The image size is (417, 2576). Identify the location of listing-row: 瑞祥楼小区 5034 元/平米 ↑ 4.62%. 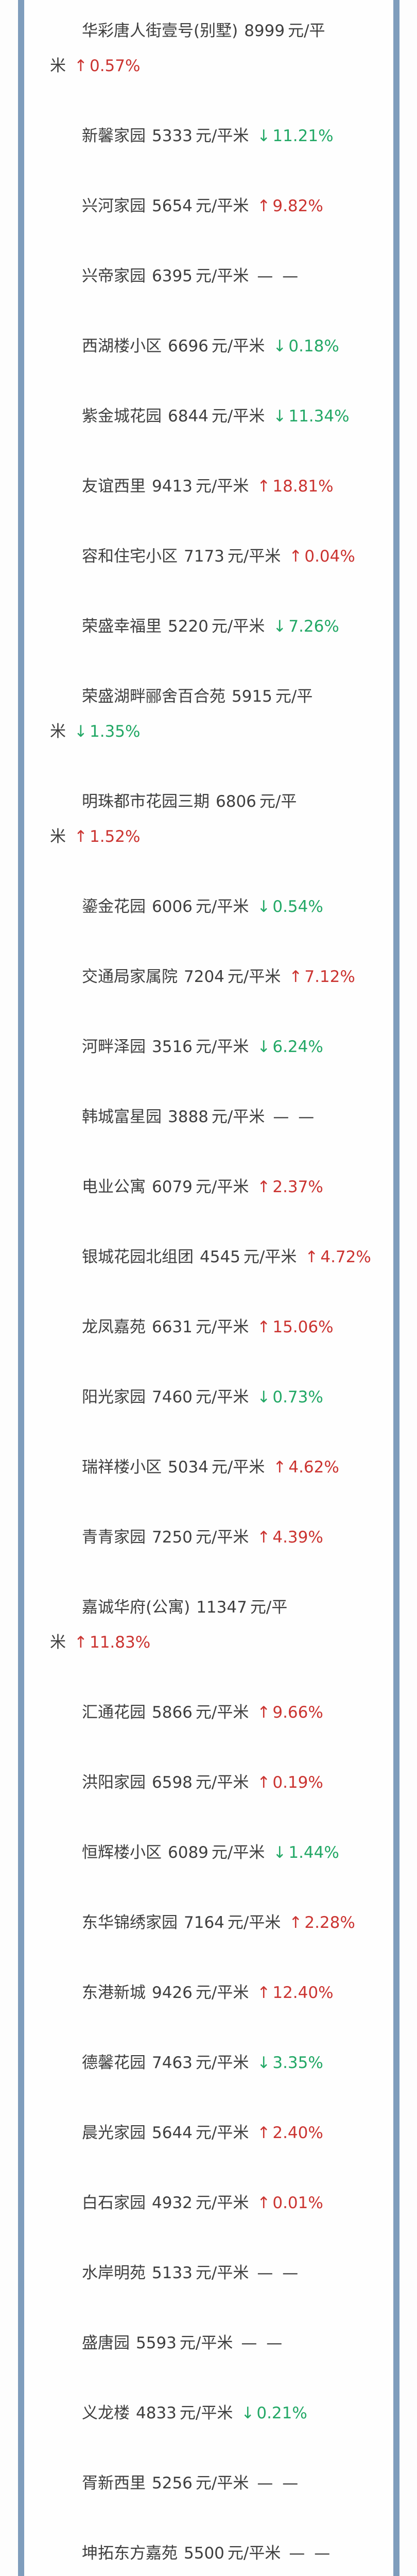
(212, 1467).